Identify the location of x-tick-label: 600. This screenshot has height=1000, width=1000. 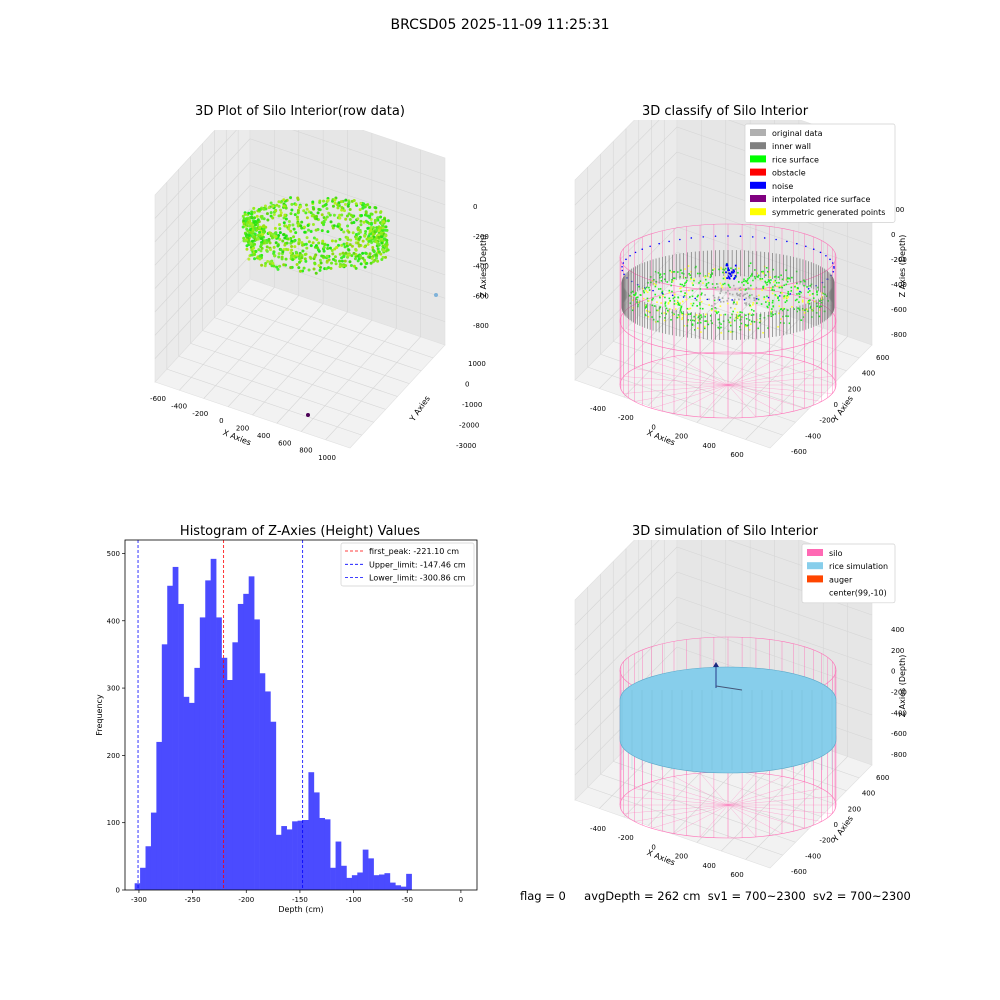
(736, 875).